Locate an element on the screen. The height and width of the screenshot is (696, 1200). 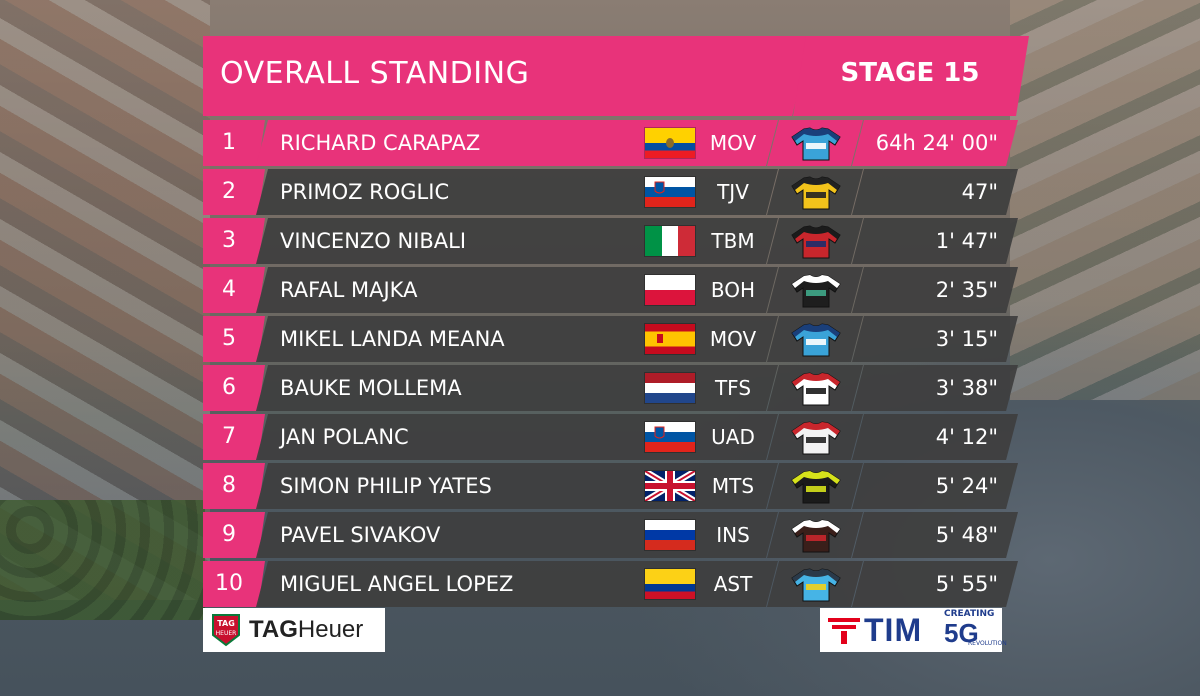
rider-name: PRIMOZ ROGLIC is located at coordinates (365, 192).